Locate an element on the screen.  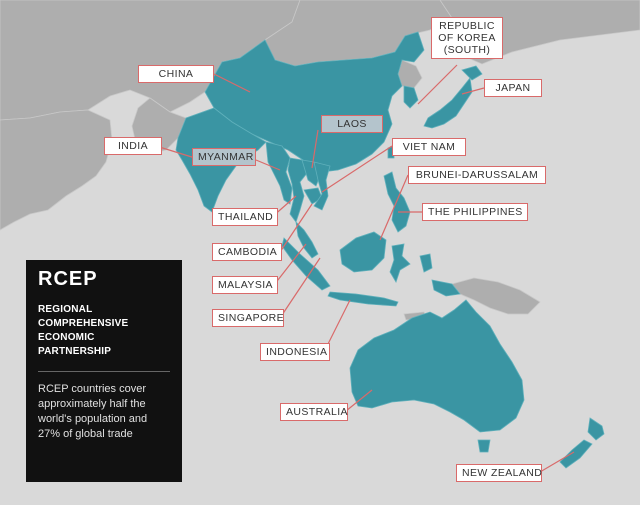
label-singapore: SINGAPORE is located at coordinates (248, 318).